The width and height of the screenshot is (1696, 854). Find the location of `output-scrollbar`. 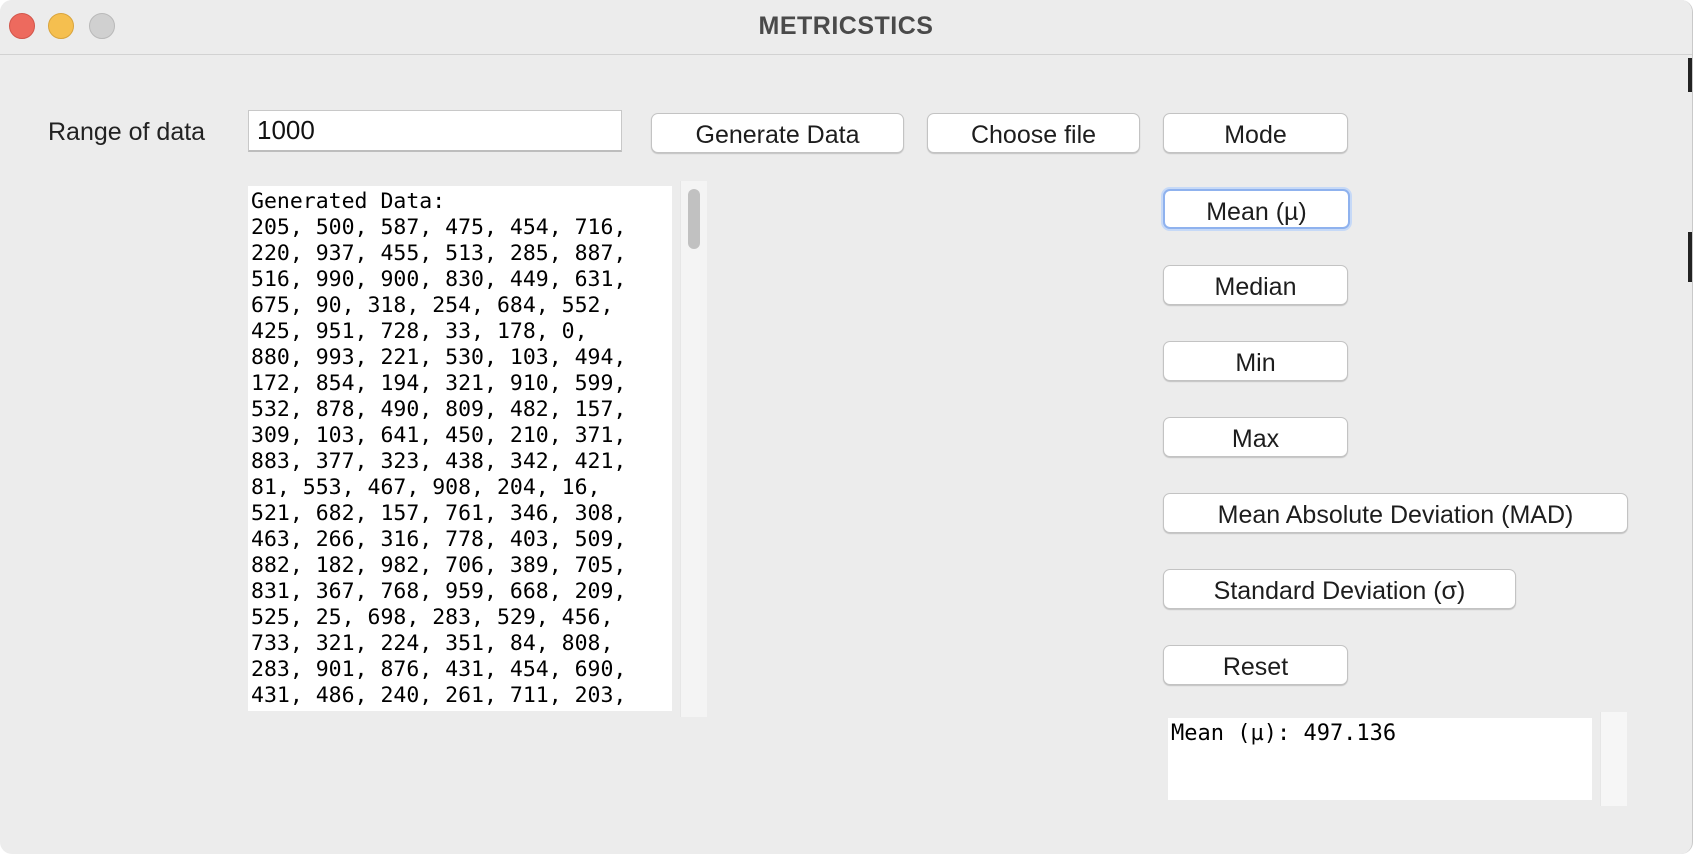

output-scrollbar is located at coordinates (693, 449).